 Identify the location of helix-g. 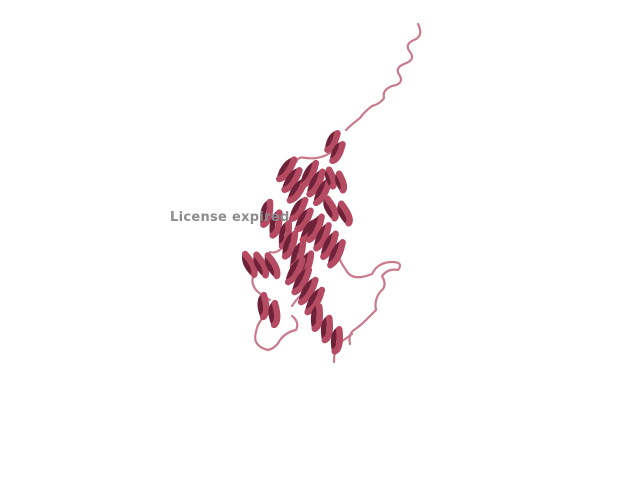
(326, 241).